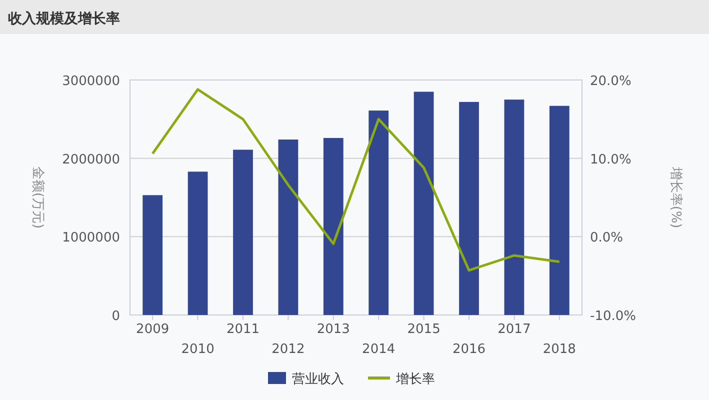 Image resolution: width=709 pixels, height=400 pixels. What do you see at coordinates (243, 329) in the screenshot?
I see `x-tick-label: 2011` at bounding box center [243, 329].